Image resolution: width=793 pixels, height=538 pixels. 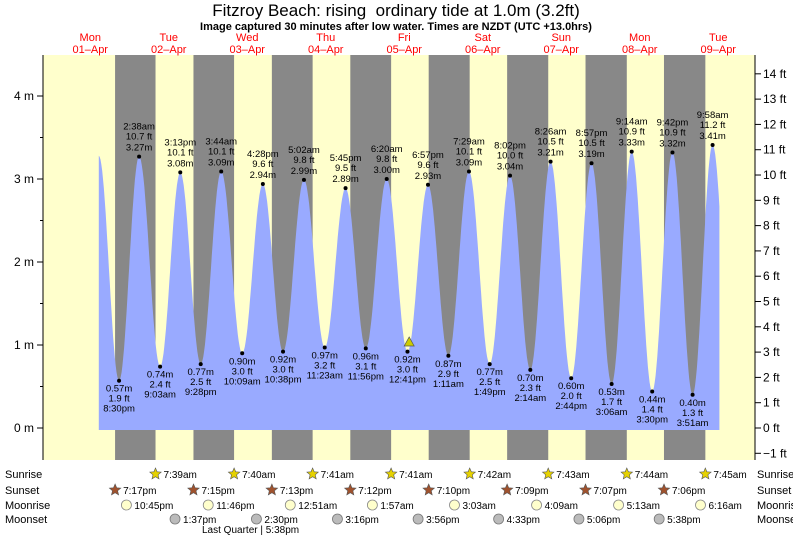 I want to click on row-label-right-sunrise: Sunrise, so click(x=775, y=475).